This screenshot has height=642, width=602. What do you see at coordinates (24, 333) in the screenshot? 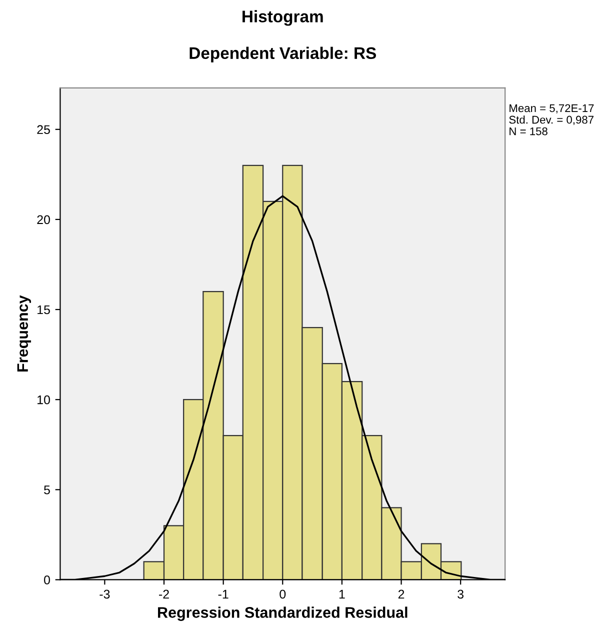
I see `y-axis-title: Frequency` at bounding box center [24, 333].